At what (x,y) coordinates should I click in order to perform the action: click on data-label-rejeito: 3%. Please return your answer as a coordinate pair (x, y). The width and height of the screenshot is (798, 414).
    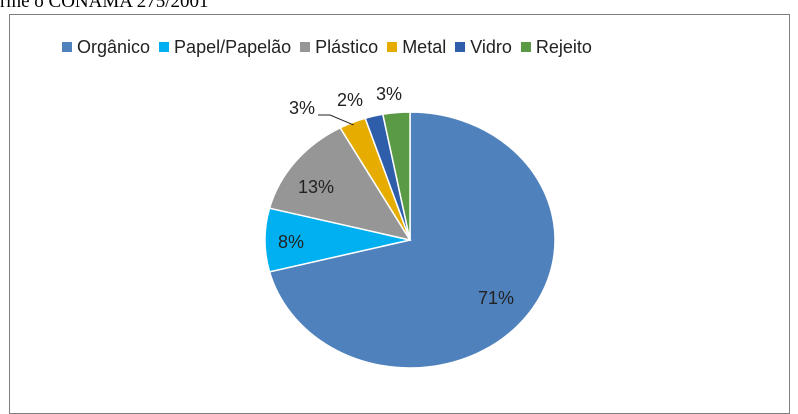
    Looking at the image, I should click on (389, 94).